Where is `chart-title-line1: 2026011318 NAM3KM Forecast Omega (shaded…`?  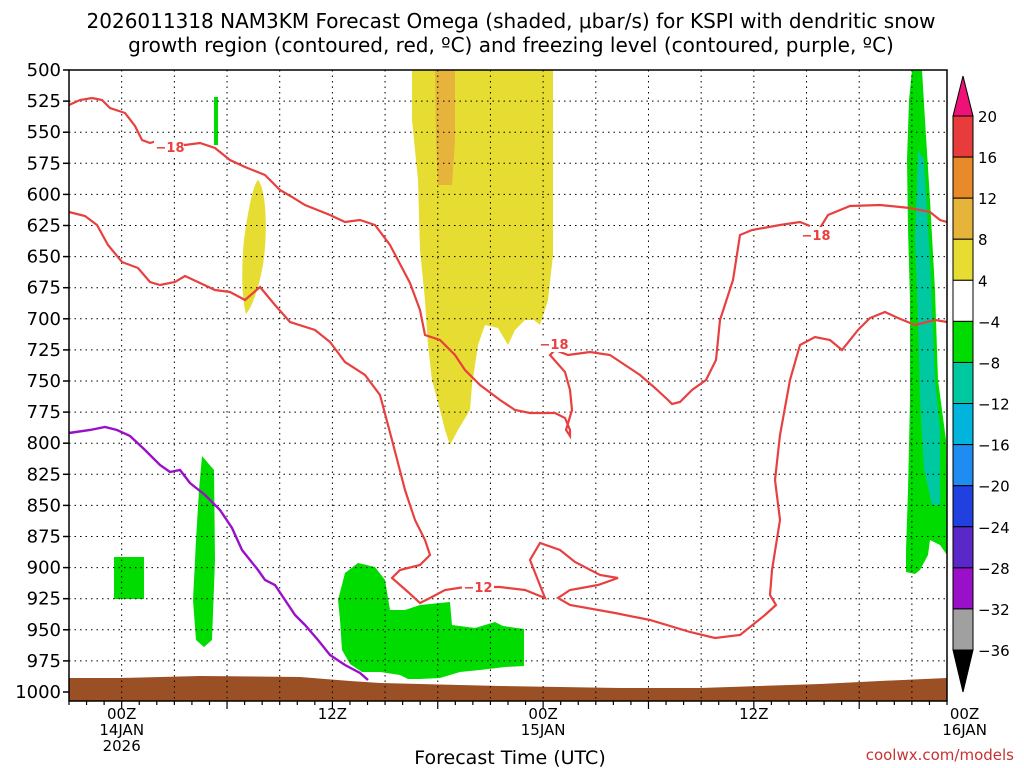
chart-title-line1: 2026011318 NAM3KM Forecast Omega (shaded… is located at coordinates (511, 21).